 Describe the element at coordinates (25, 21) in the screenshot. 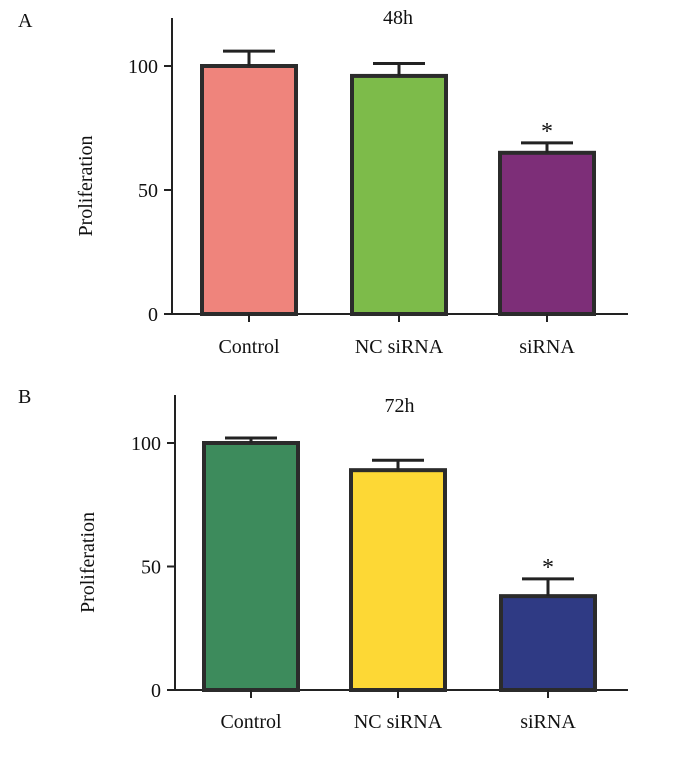

I see `panel-letter: A` at that location.